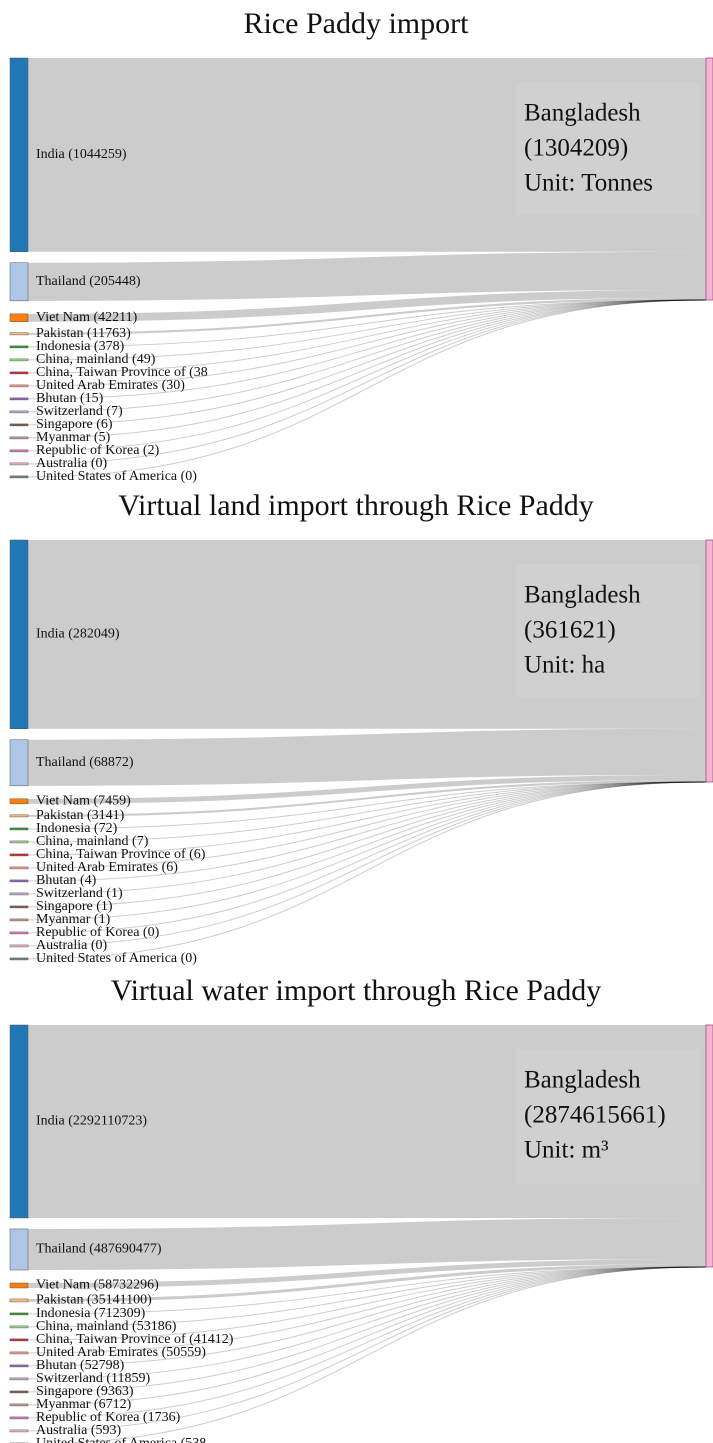 This screenshot has width=713, height=1443. What do you see at coordinates (566, 1150) in the screenshot?
I see `target-label: Unit: m³` at bounding box center [566, 1150].